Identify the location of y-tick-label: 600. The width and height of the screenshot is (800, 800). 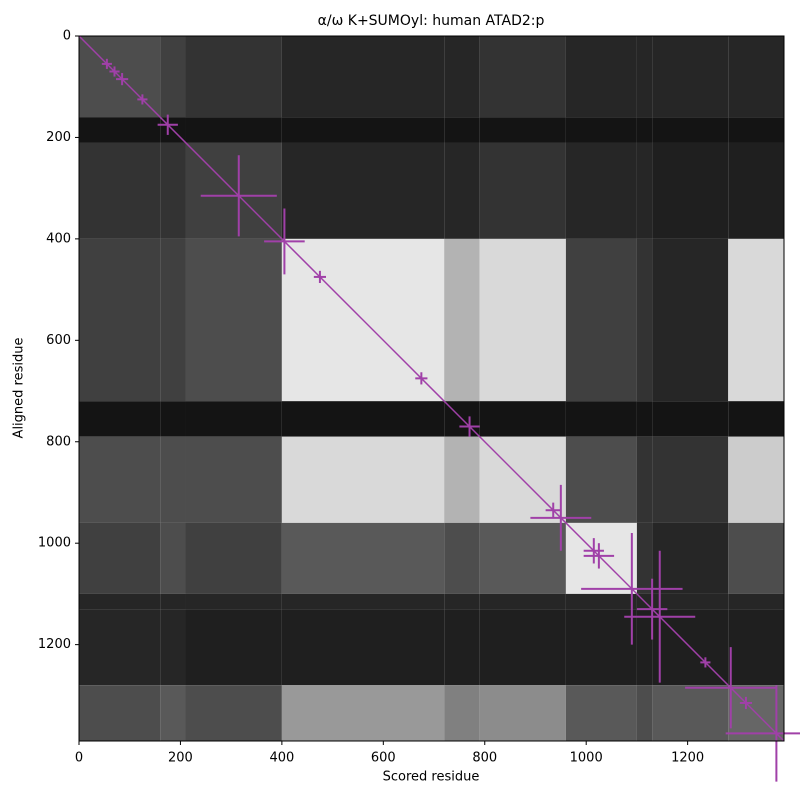
(58, 340).